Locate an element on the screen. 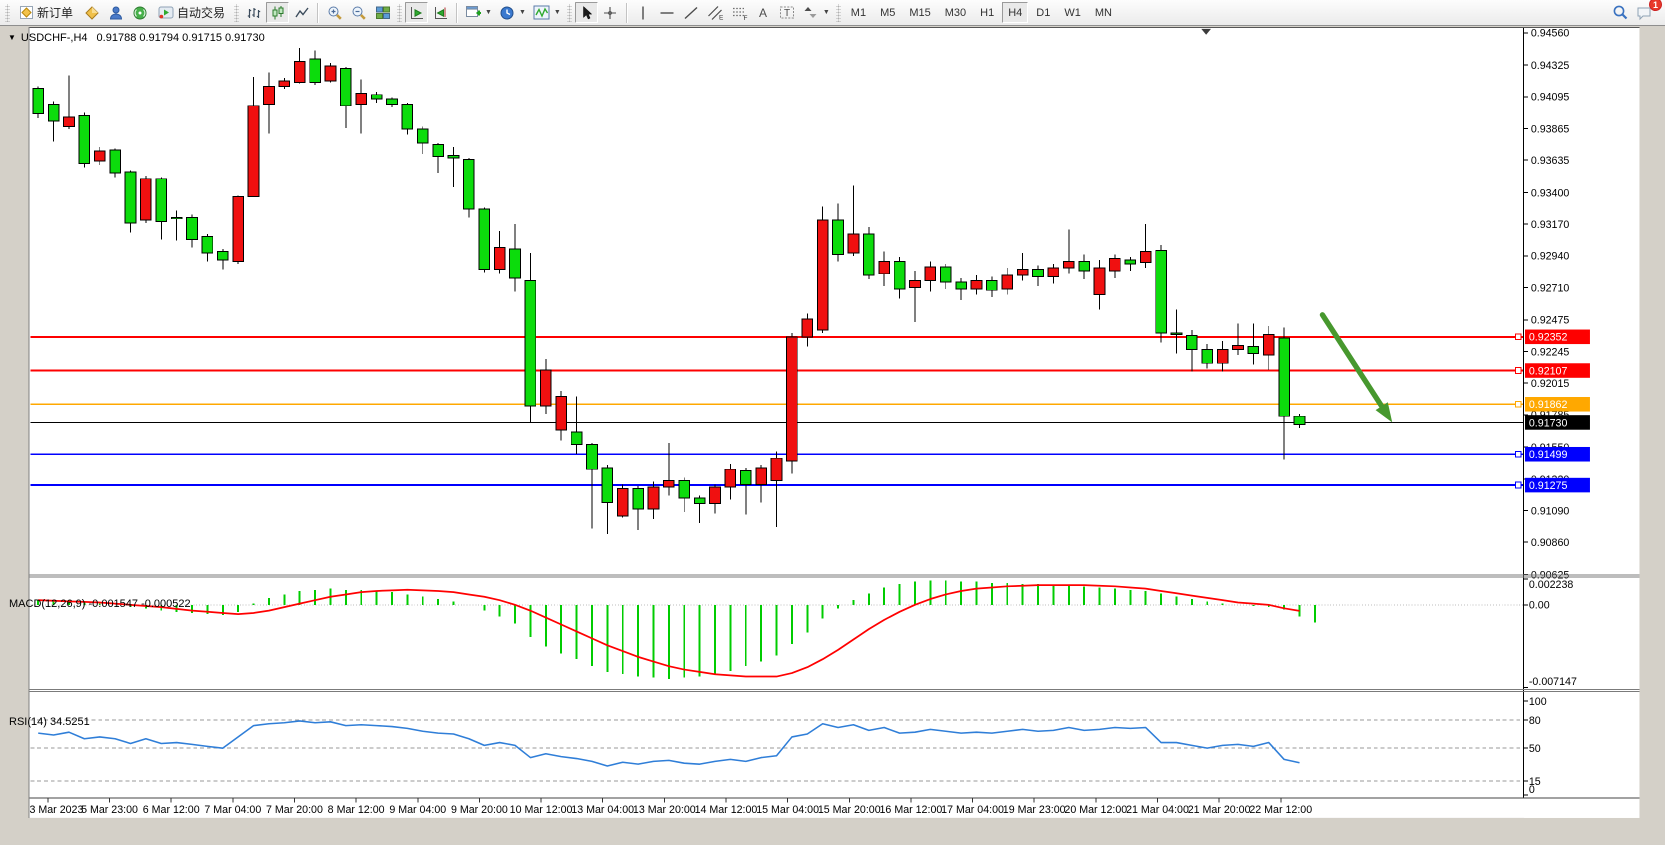 The height and width of the screenshot is (845, 1665). timeframe-mn: MN is located at coordinates (1103, 12).